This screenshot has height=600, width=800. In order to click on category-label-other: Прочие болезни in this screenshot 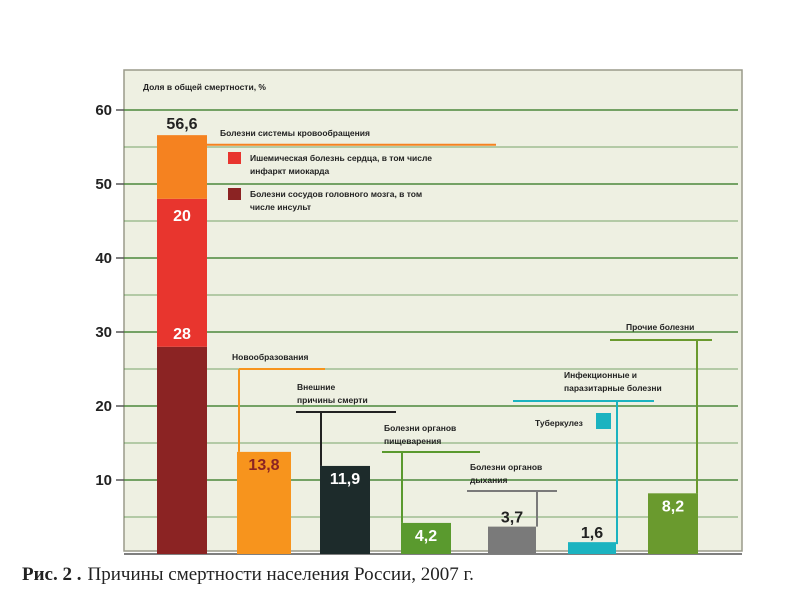, I will do `click(660, 327)`.